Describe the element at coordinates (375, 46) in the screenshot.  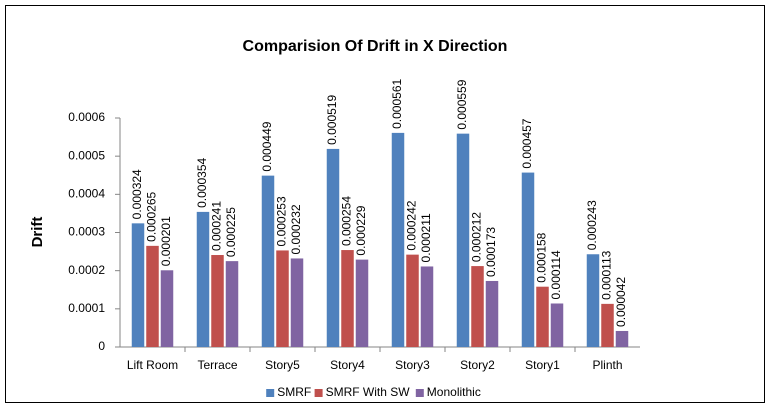
I see `chart-title: Comparision Of Drift in X Direction` at that location.